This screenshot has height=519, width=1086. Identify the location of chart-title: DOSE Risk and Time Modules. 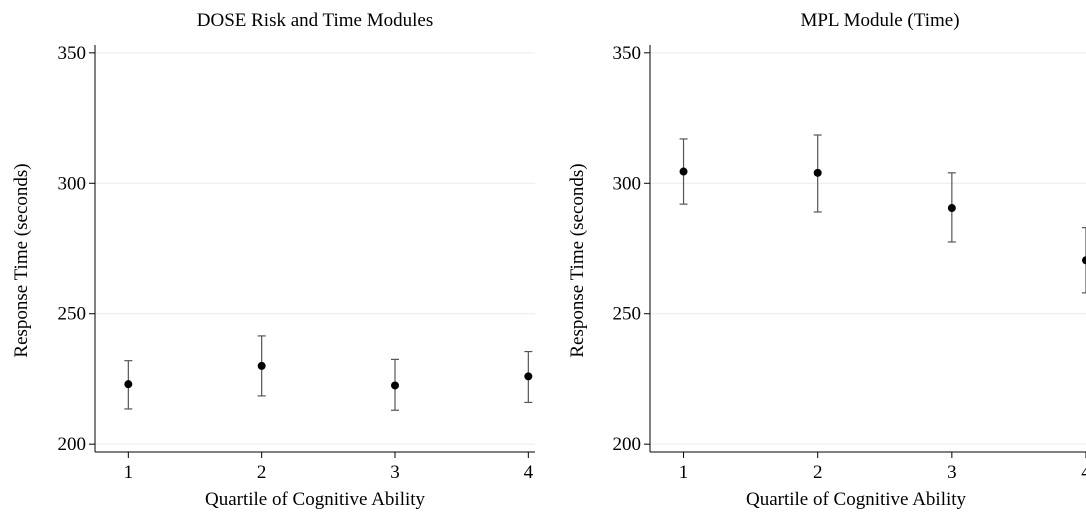
(315, 20).